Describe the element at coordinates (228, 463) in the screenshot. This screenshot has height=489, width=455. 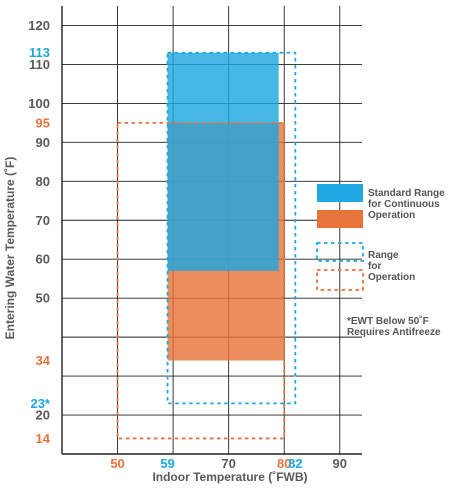
I see `x-tick-label-70: 70` at that location.